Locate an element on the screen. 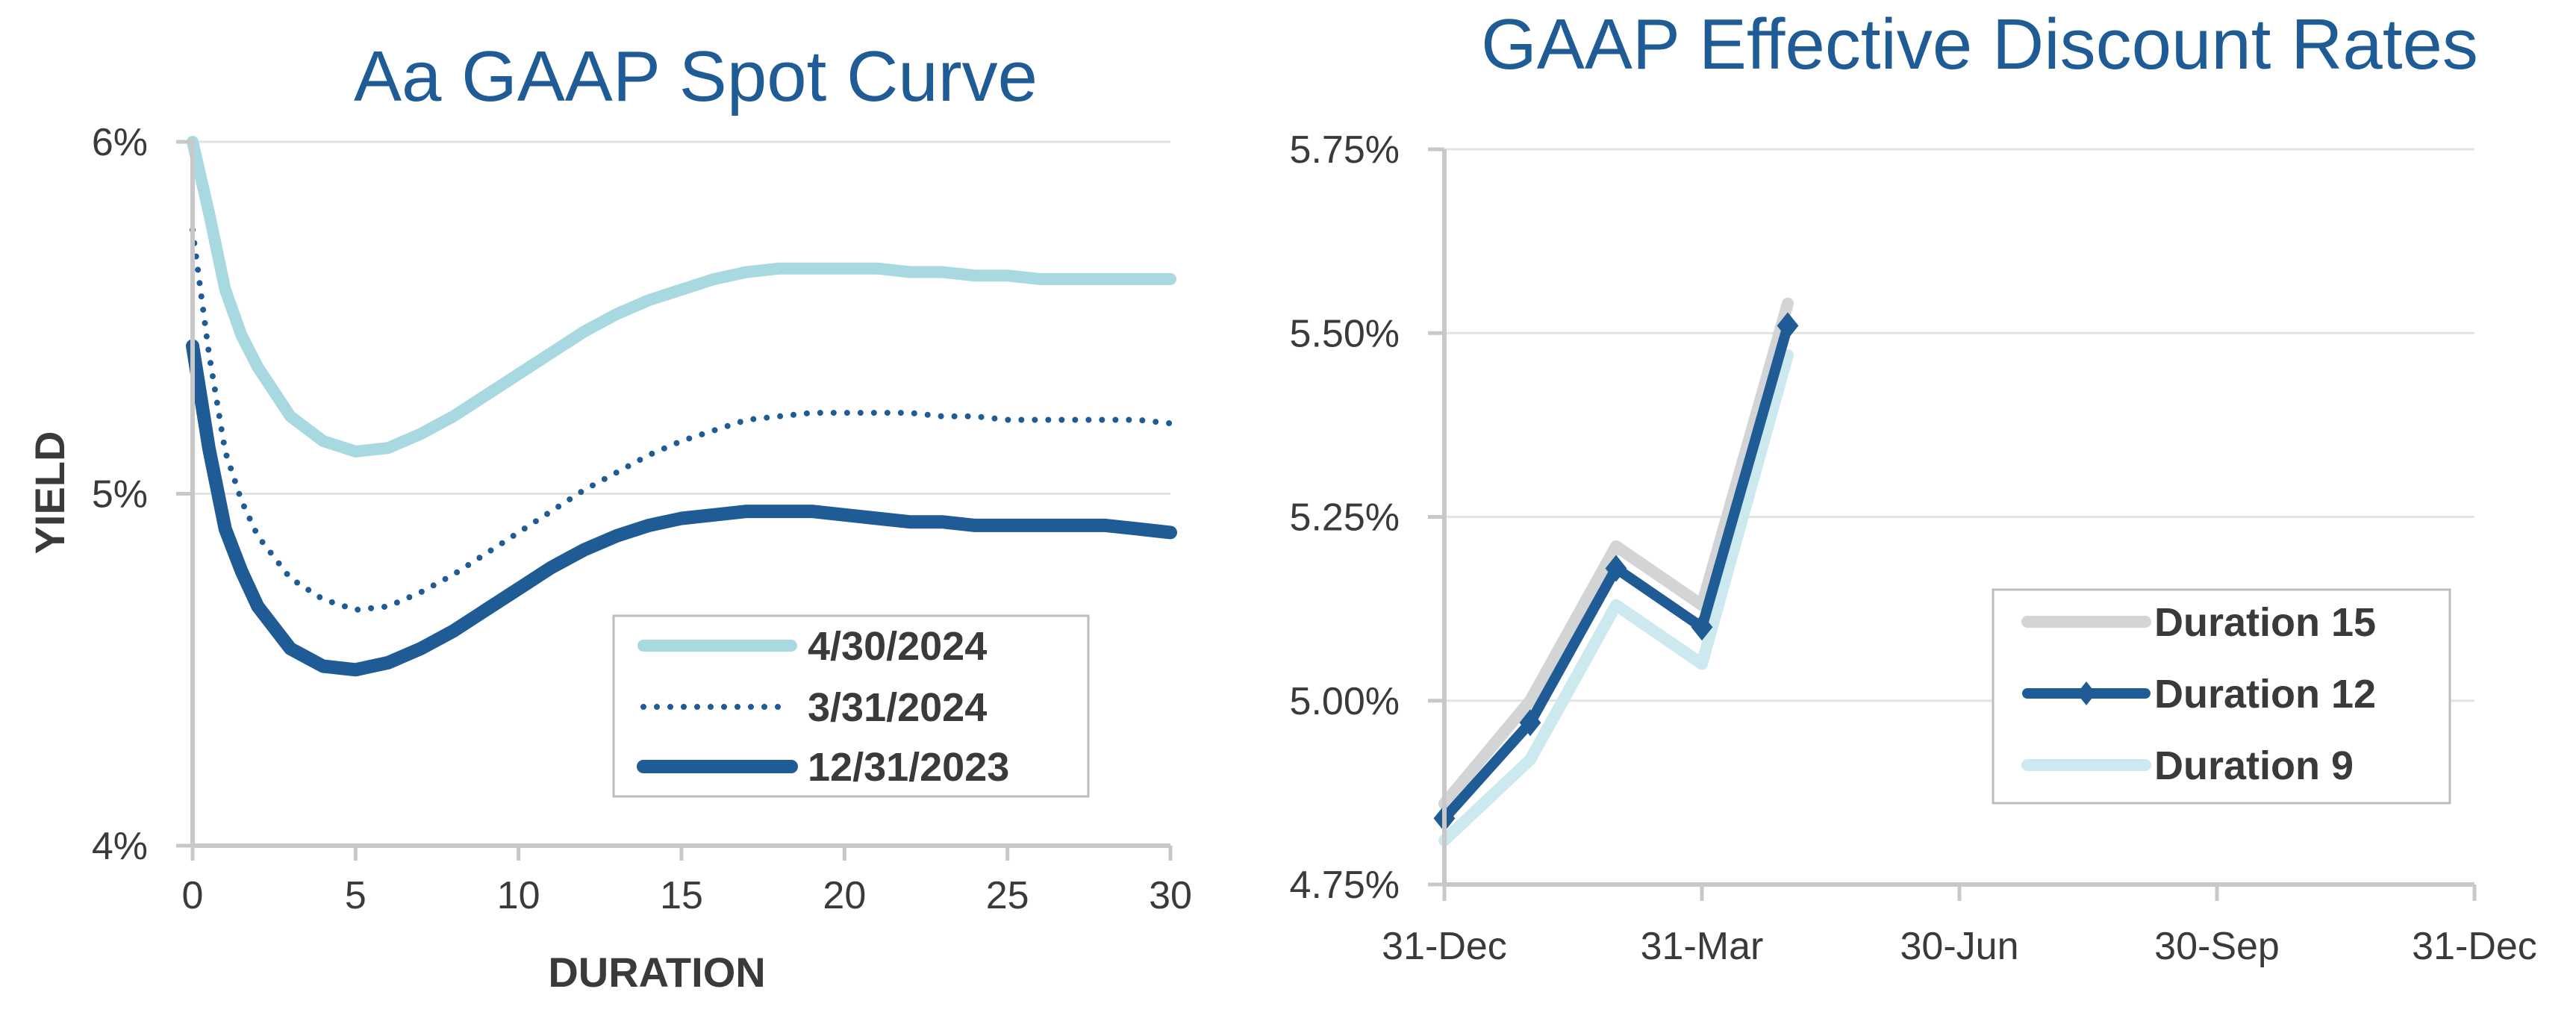 This screenshot has height=1036, width=2576. spot-curve-x-axis-label: DURATION is located at coordinates (656, 972).